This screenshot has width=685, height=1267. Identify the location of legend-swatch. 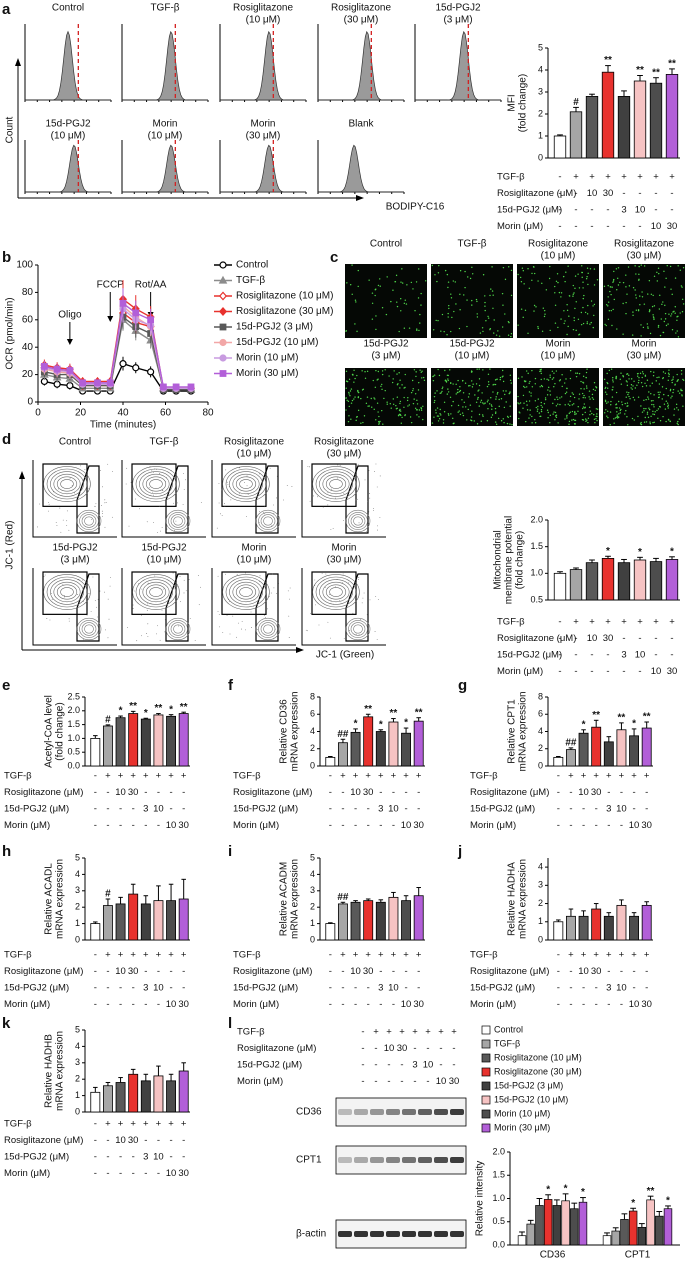
(486, 1100).